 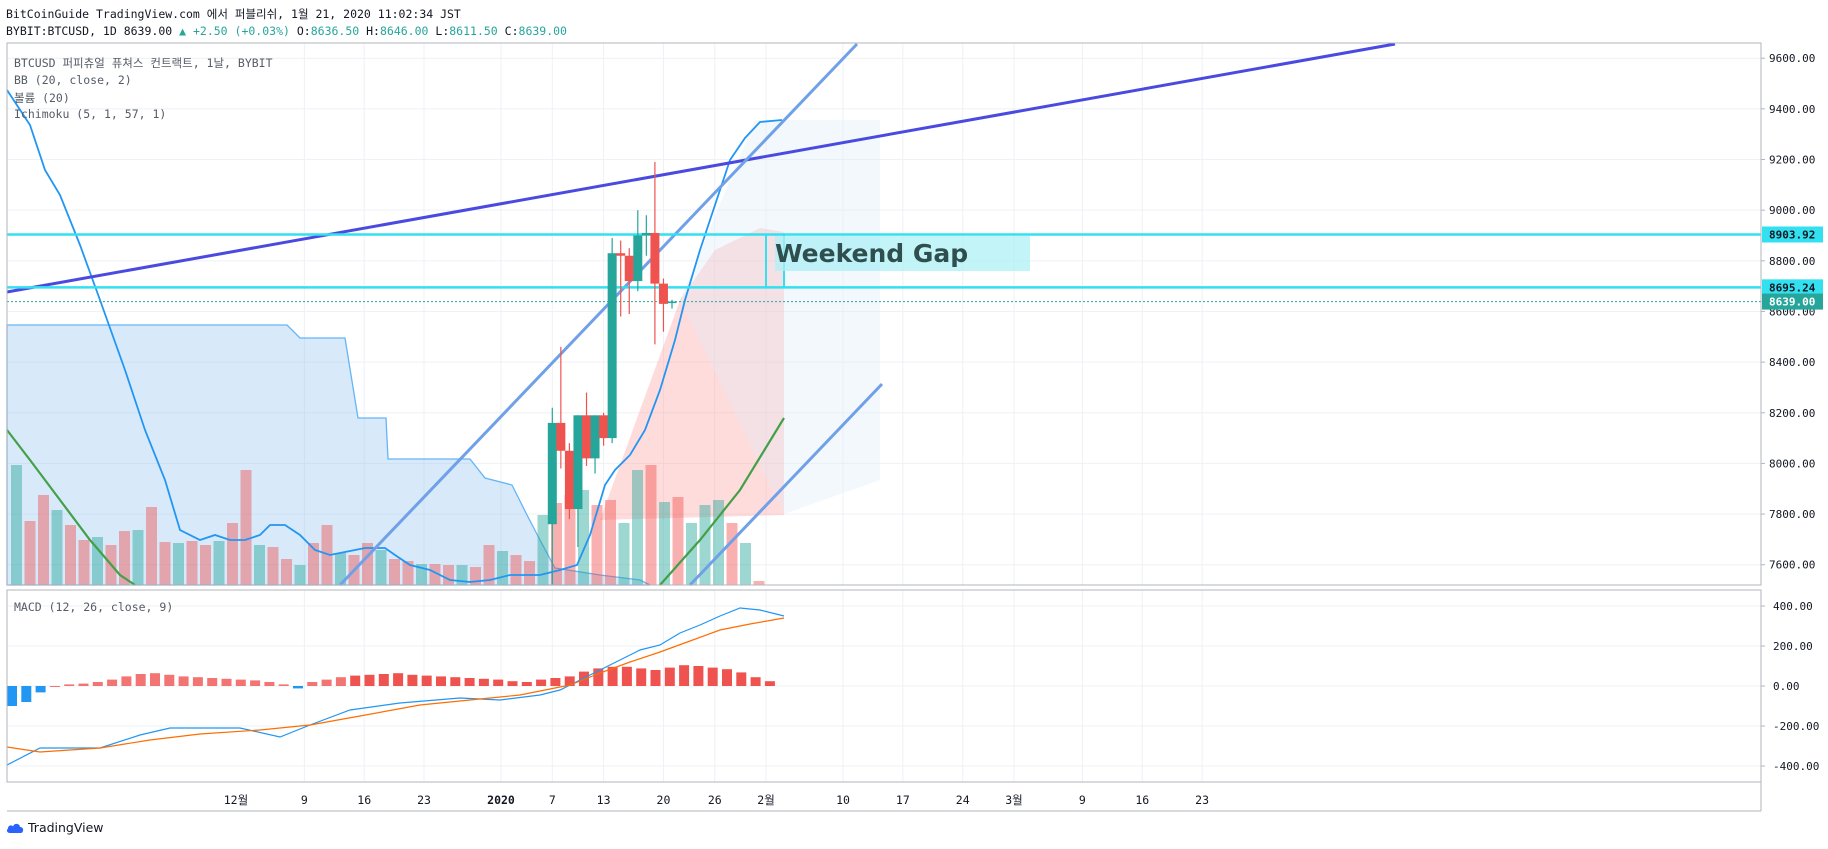 What do you see at coordinates (786, 484) in the screenshot?
I see `channel-lower-line` at bounding box center [786, 484].